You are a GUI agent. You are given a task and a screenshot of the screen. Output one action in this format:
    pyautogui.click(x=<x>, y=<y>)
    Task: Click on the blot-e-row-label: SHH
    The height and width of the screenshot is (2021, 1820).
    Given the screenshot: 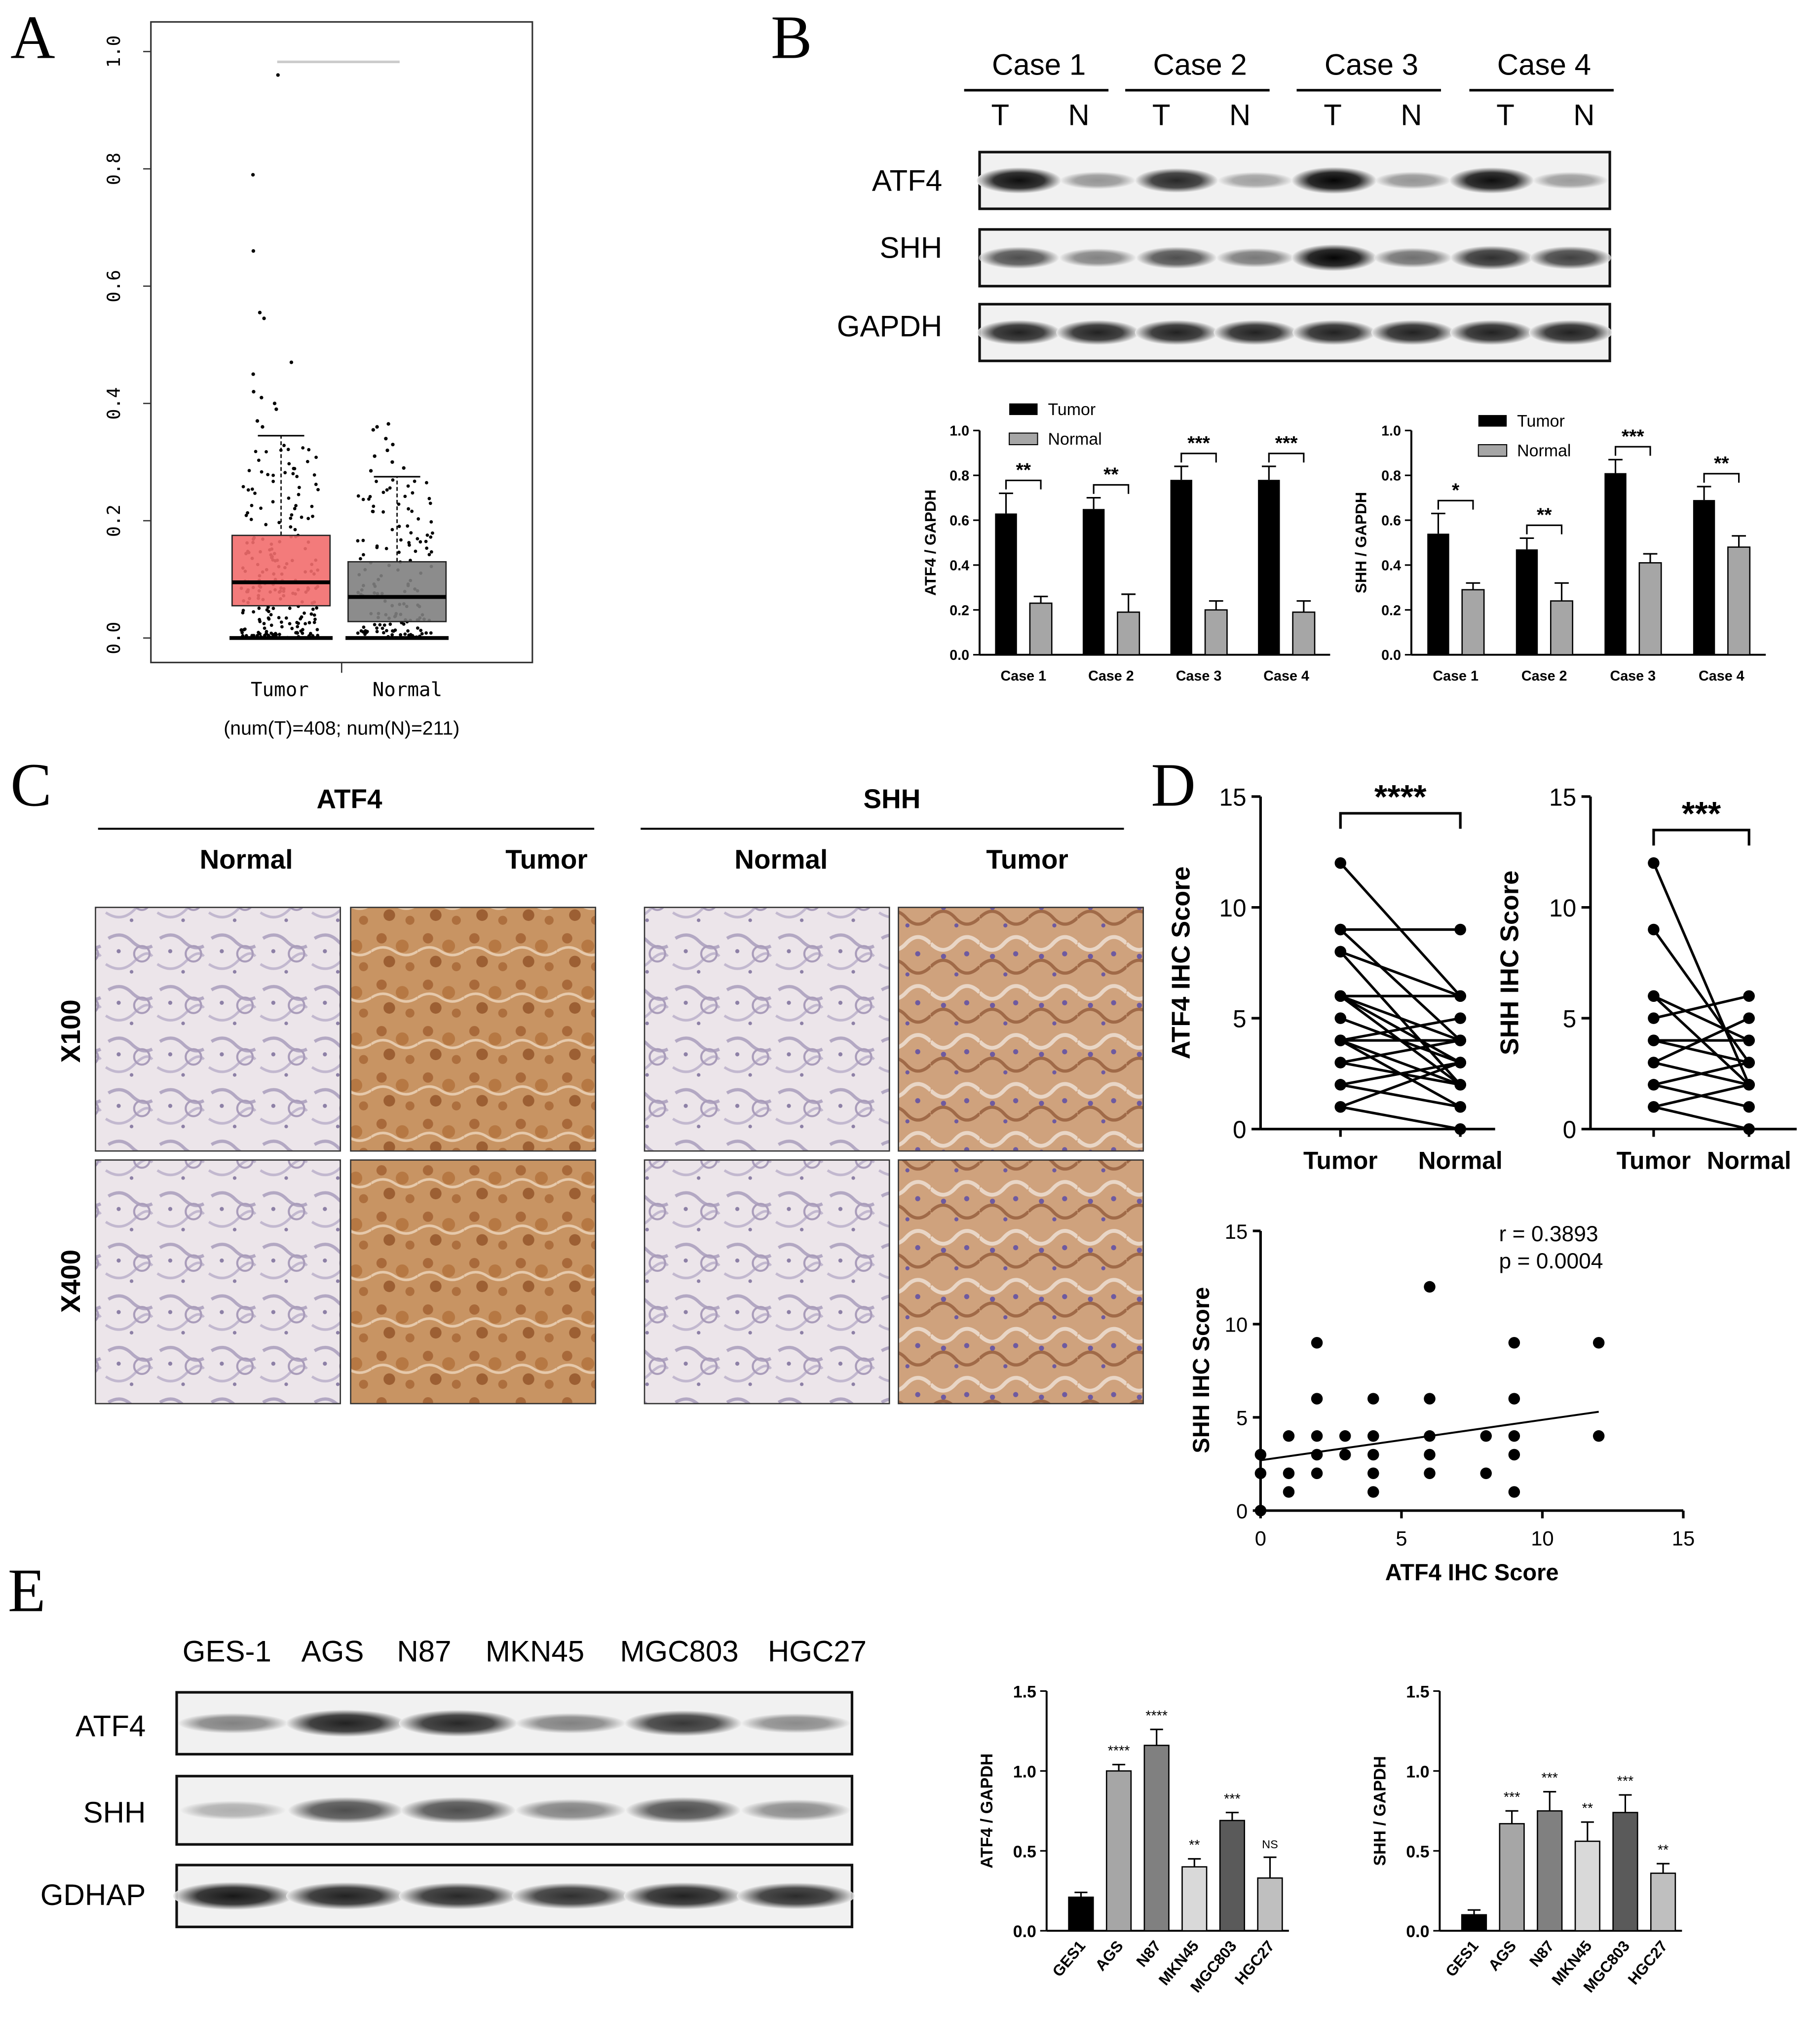 What is the action you would take?
    pyautogui.click(x=114, y=1812)
    